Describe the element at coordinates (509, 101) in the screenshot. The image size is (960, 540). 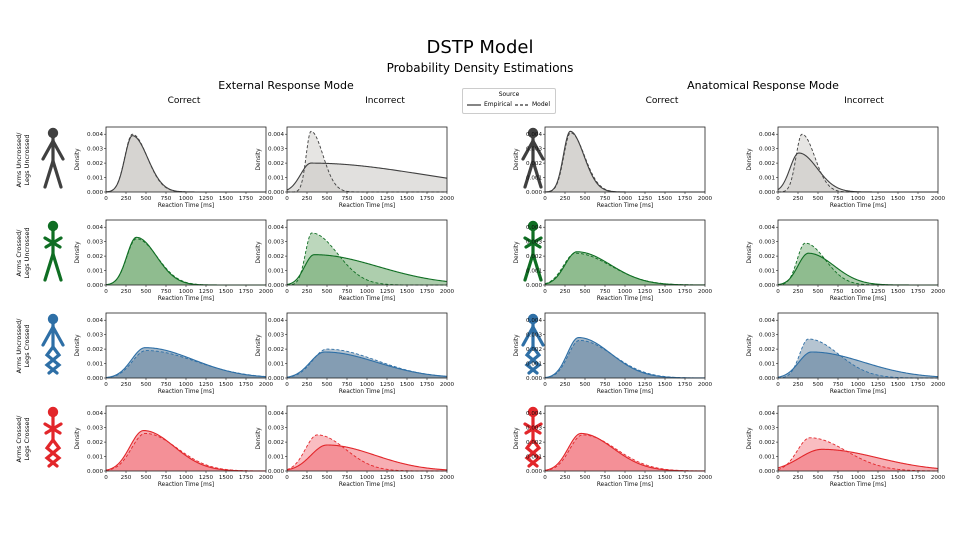
I see `legend: Source Empirical Model` at that location.